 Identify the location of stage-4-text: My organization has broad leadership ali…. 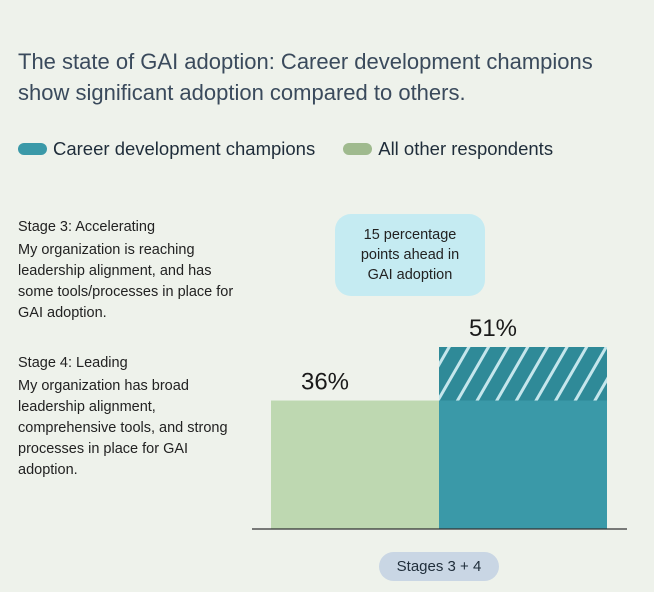
(123, 428).